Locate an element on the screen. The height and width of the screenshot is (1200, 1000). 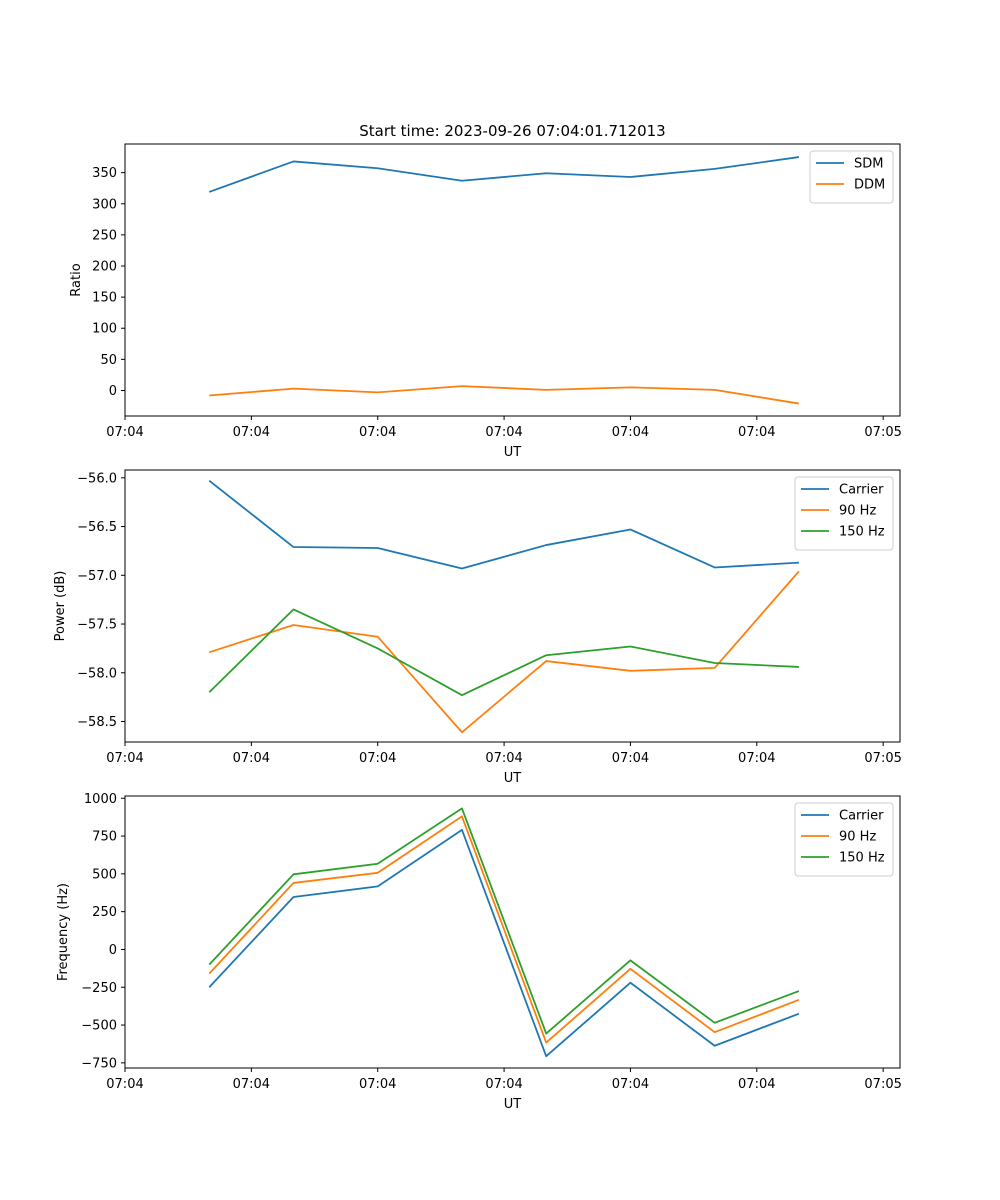
chart-title: Start time: 2023-09-26 07:04:01.712013 is located at coordinates (512, 131).